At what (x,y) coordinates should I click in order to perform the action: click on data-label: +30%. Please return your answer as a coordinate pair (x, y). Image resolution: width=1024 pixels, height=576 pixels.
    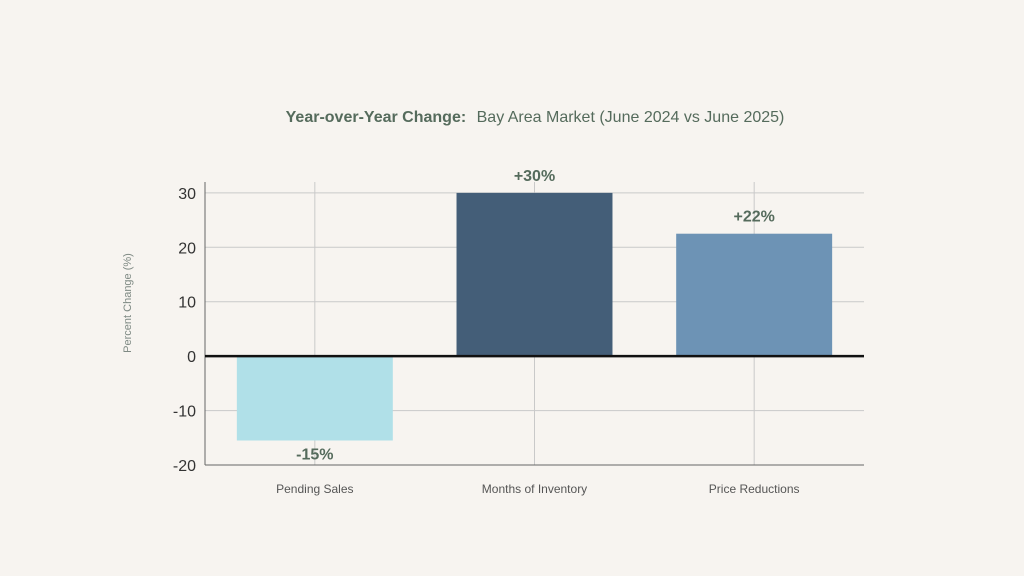
    Looking at the image, I should click on (534, 176).